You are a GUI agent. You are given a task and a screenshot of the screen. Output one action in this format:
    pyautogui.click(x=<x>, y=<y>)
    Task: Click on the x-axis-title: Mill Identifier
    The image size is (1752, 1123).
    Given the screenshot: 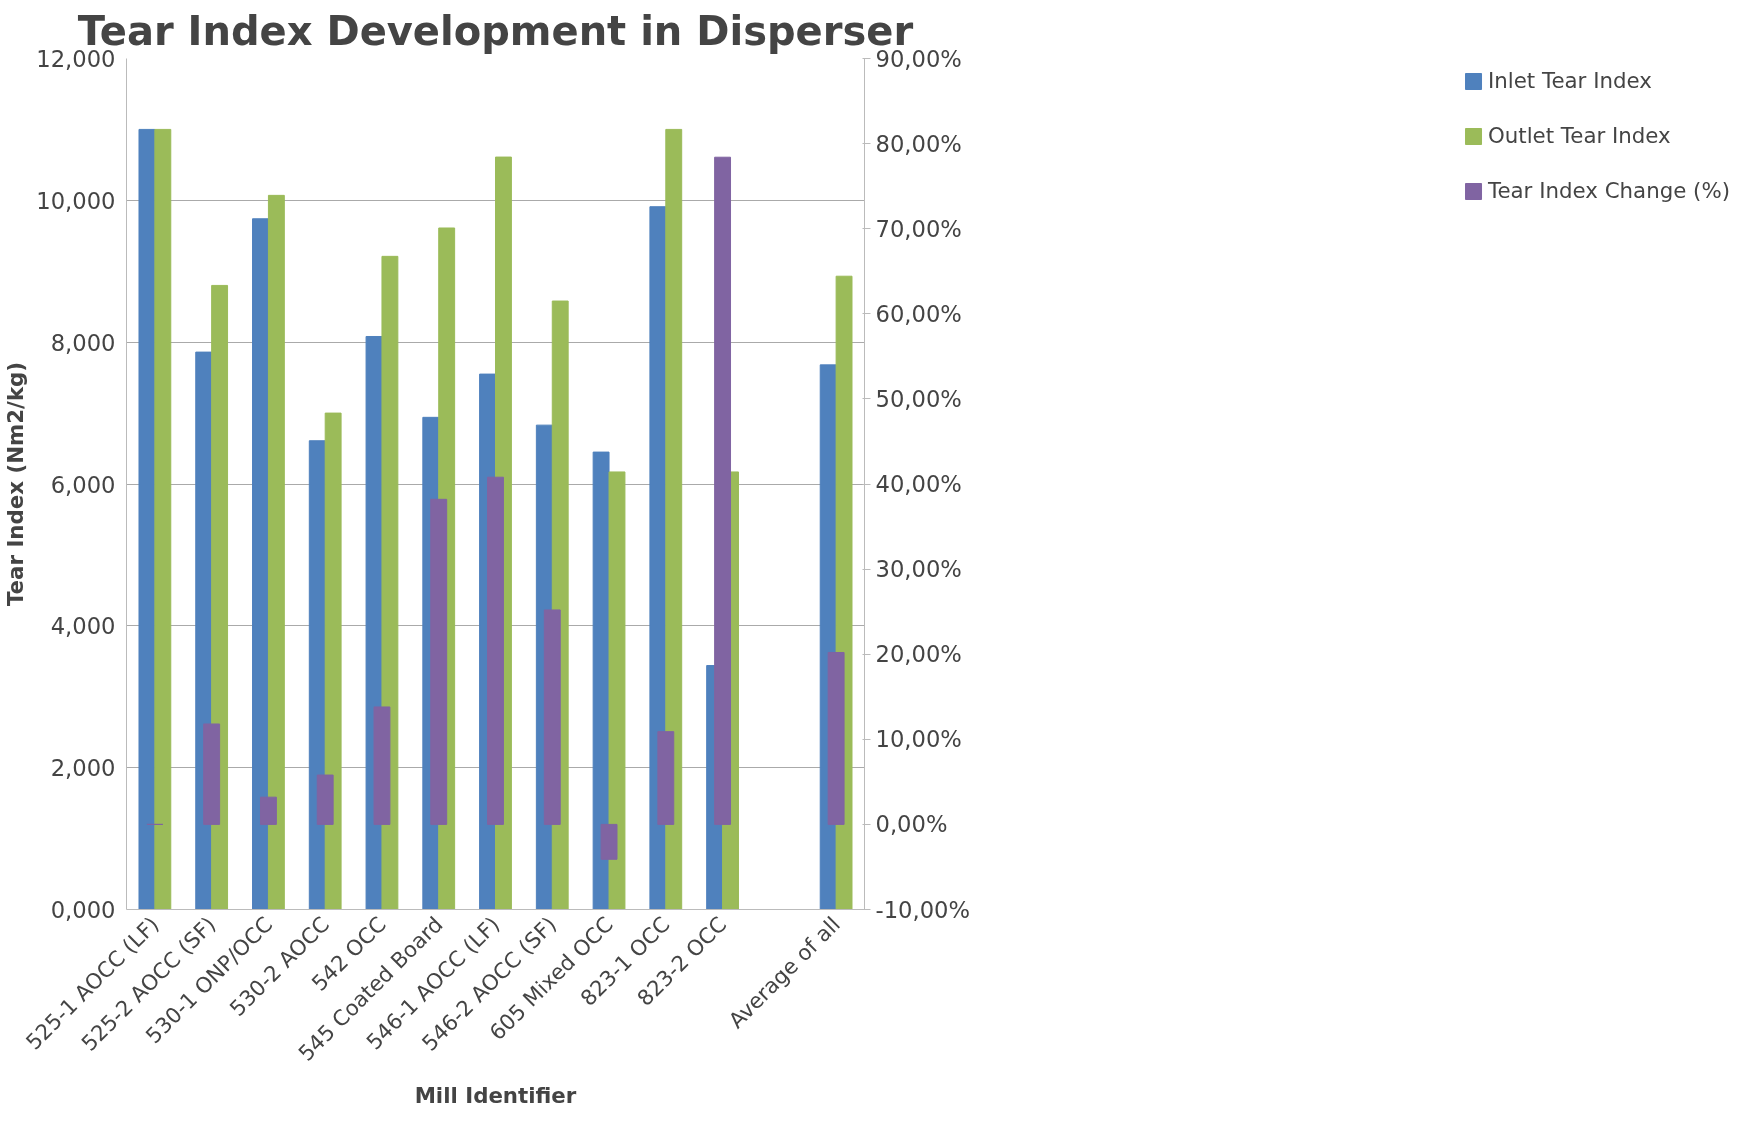 What is the action you would take?
    pyautogui.click(x=495, y=1095)
    